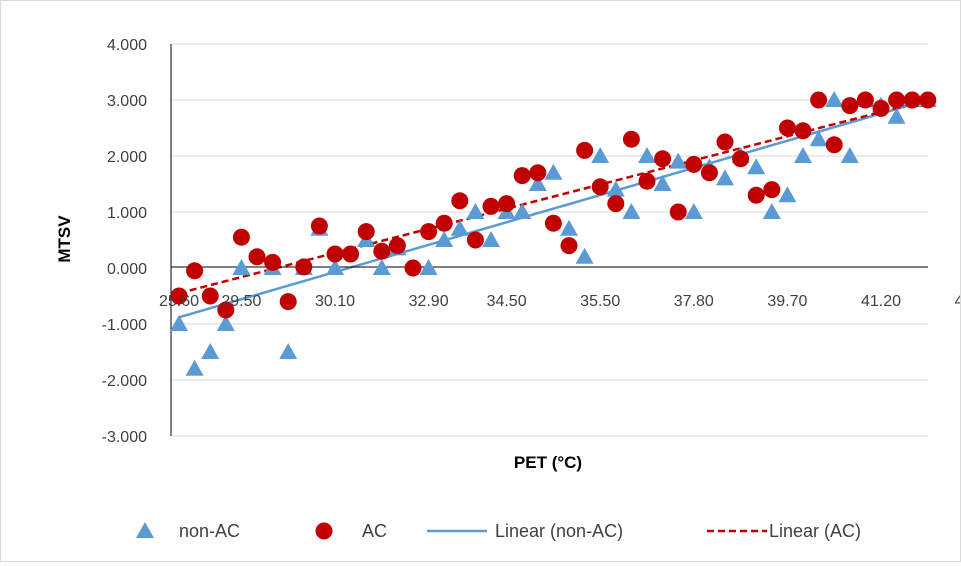 This screenshot has height=566, width=961. What do you see at coordinates (127, 45) in the screenshot?
I see `y-tick-label: 4.000` at bounding box center [127, 45].